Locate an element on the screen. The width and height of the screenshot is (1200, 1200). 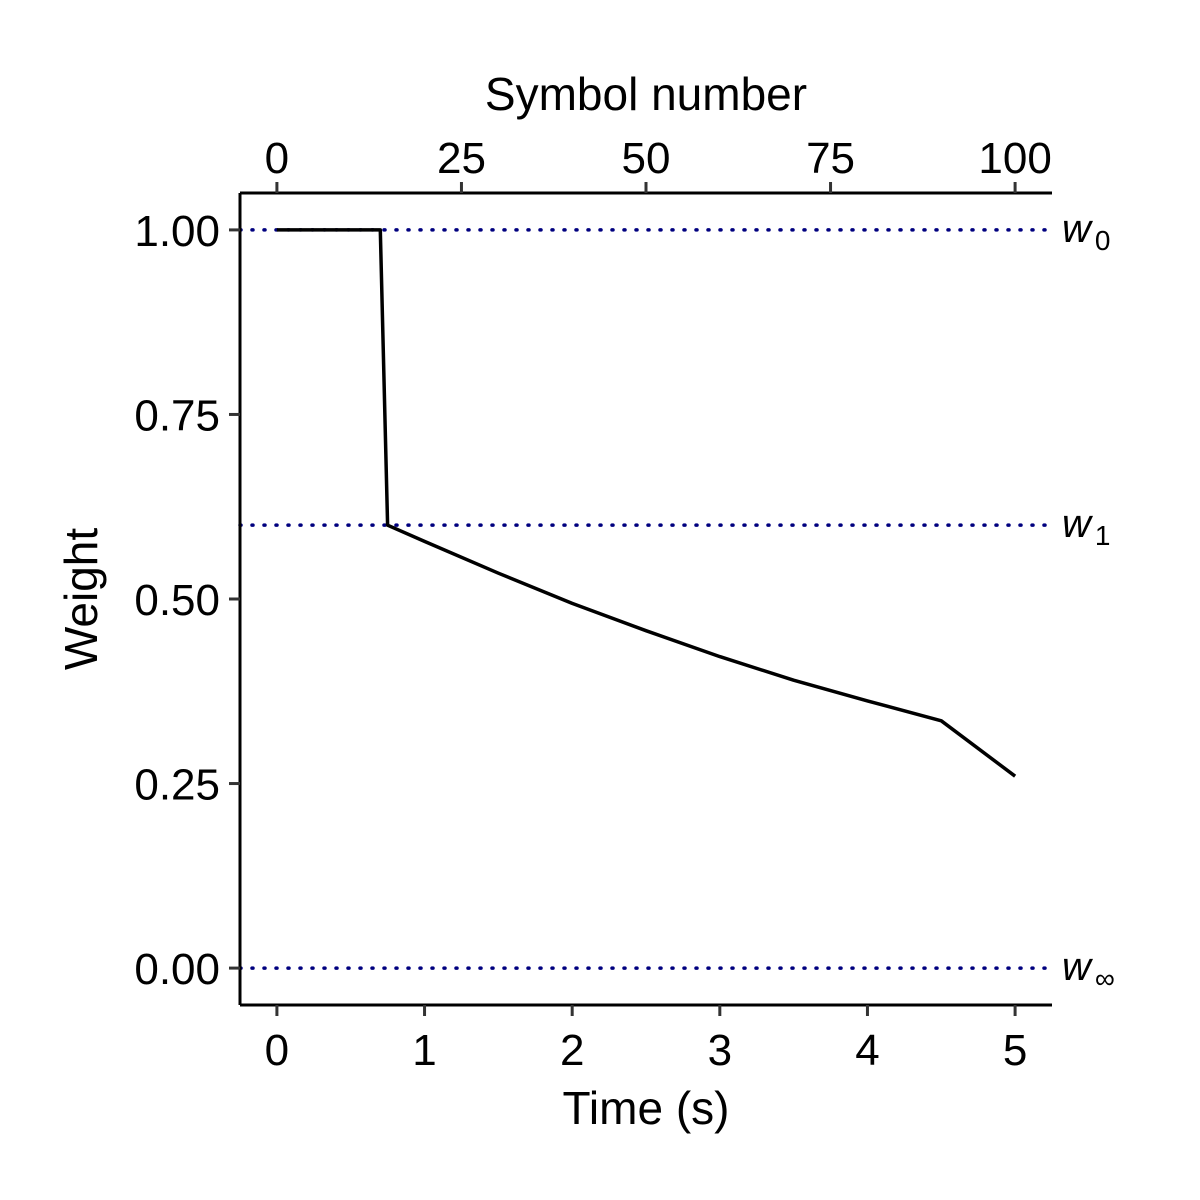
x-tick-label-2: 2 is located at coordinates (572, 1050).